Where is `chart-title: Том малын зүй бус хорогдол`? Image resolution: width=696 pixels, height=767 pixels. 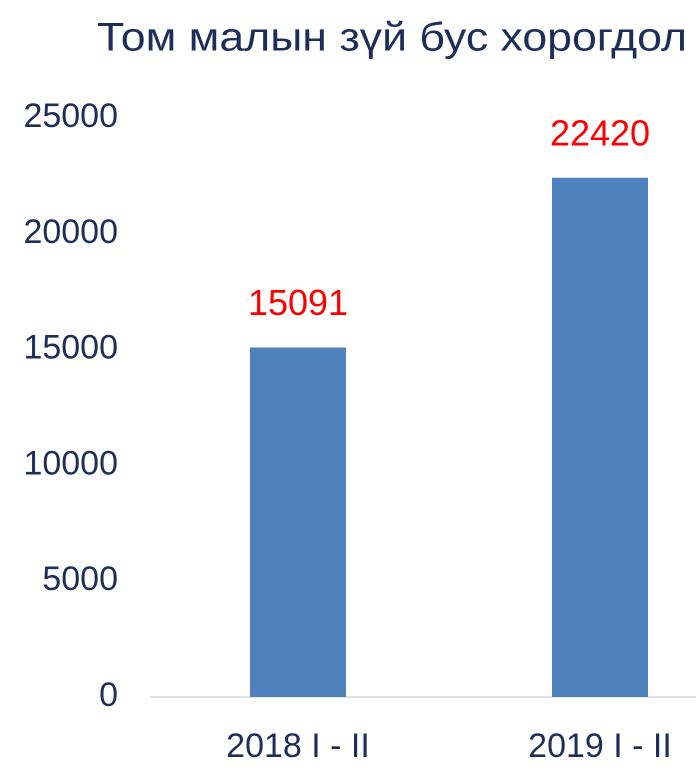
chart-title: Том малын зүй бус хорогдол is located at coordinates (392, 38).